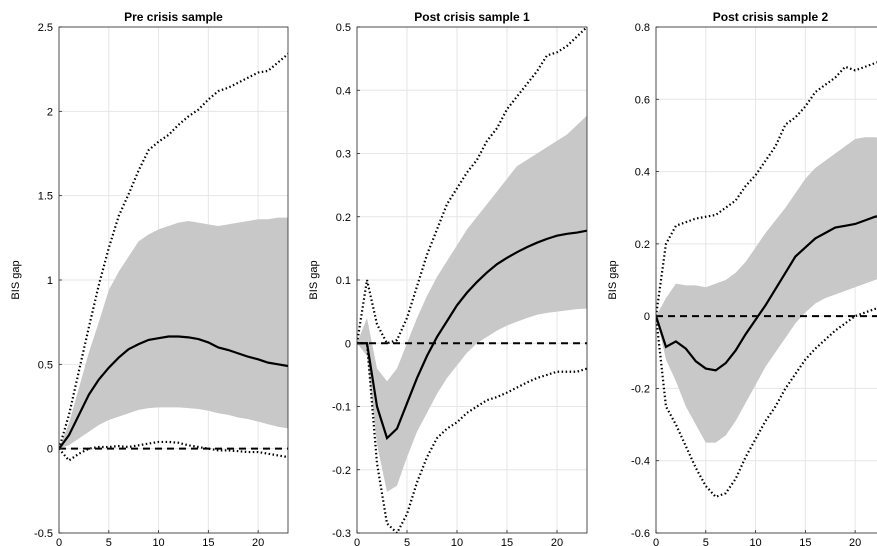 This screenshot has height=546, width=877. I want to click on y-tick-label: -0.4, so click(640, 462).